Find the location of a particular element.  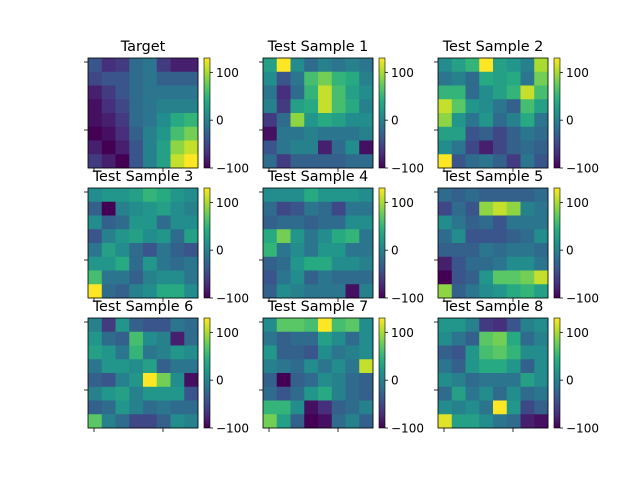

panel-frame is located at coordinates (493, 373).